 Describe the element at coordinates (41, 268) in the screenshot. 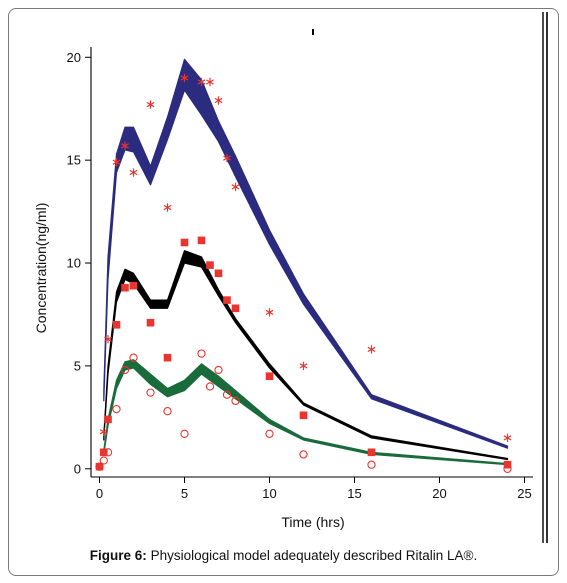

I see `y-axis-label: Concentration(ng/ml)` at that location.